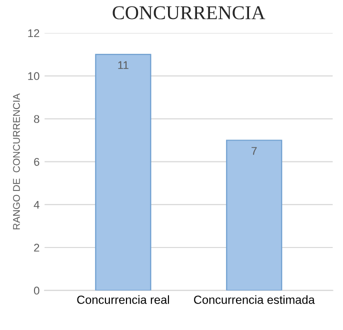  I want to click on y-tick-label: 8, so click(37, 119).